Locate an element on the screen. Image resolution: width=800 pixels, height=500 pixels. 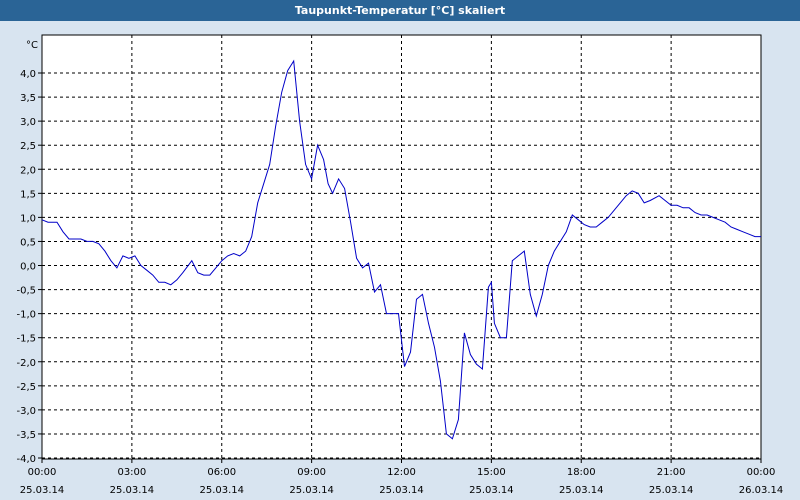
y-tick-label: 4,0 is located at coordinates (28, 74).